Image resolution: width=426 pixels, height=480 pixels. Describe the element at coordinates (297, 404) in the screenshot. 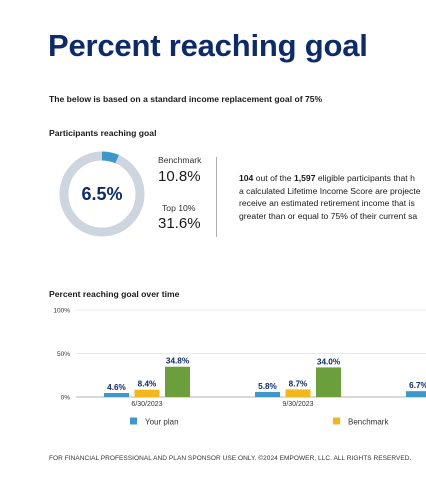

I see `x-tick-label: 9/30/2023` at that location.